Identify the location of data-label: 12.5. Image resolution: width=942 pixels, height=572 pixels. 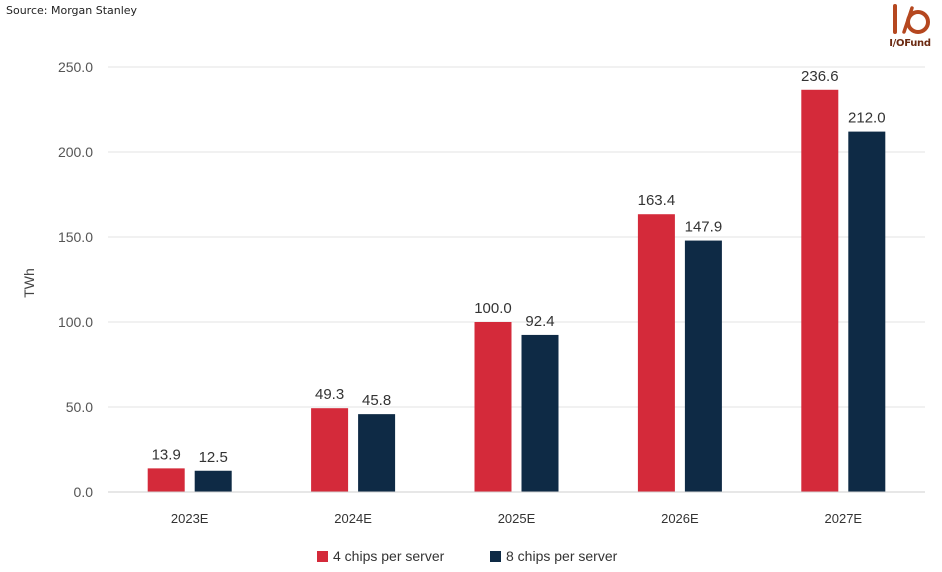
(213, 457).